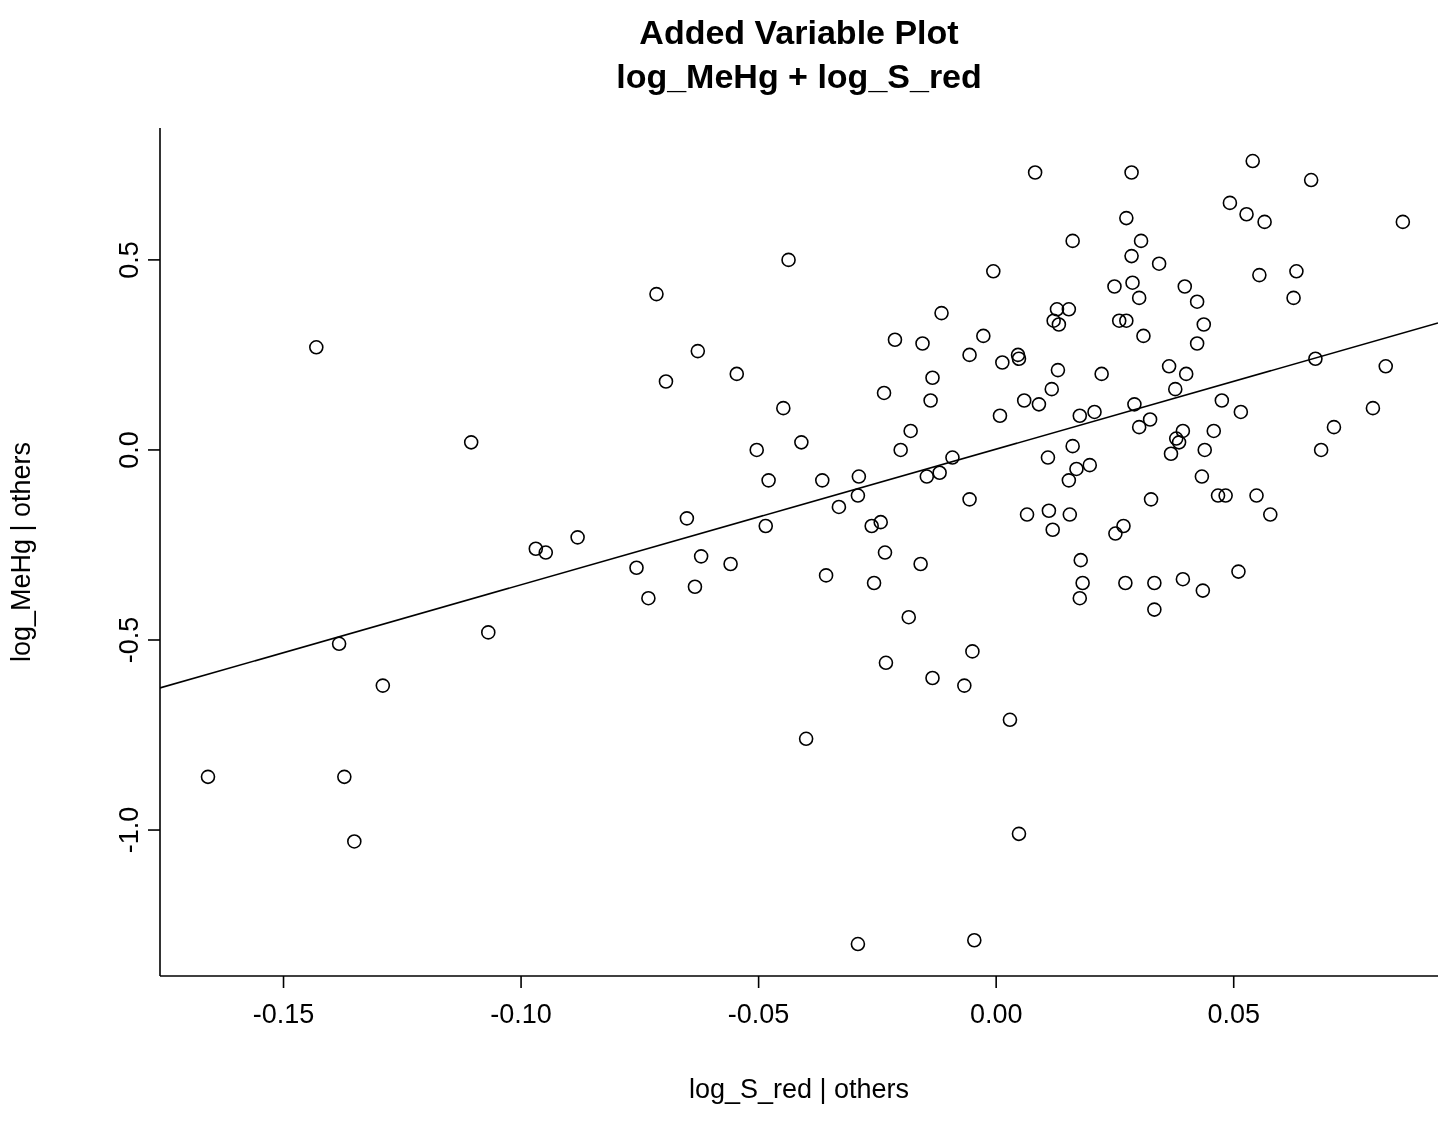  What do you see at coordinates (129, 640) in the screenshot?
I see `y-tick-label: -0.5` at bounding box center [129, 640].